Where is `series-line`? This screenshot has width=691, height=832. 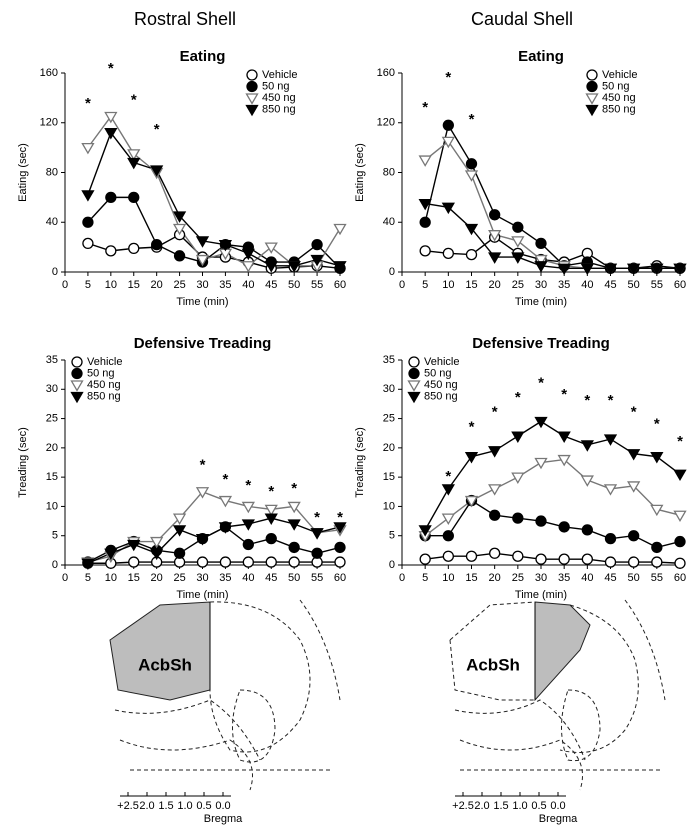
series-line is located at coordinates (213, 562).